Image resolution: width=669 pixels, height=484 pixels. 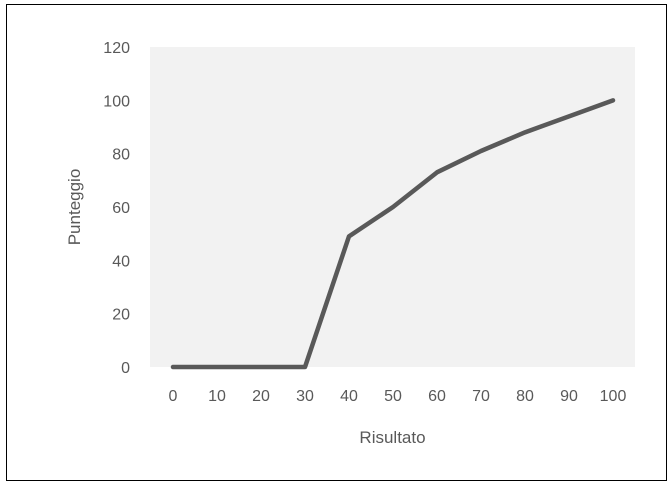 What do you see at coordinates (116, 48) in the screenshot?
I see `y-tick-label: 120` at bounding box center [116, 48].